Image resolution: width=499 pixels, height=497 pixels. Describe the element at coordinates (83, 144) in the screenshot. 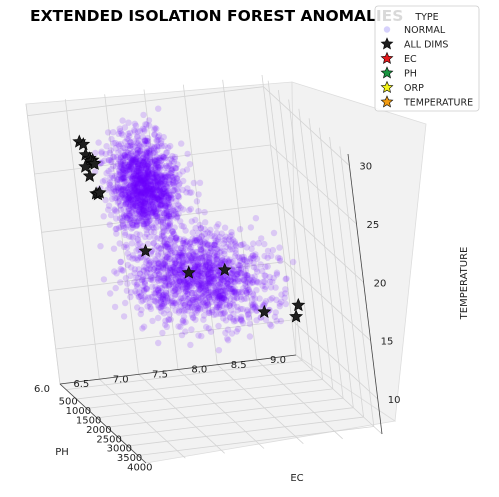

I see `anomaly-star` at that location.